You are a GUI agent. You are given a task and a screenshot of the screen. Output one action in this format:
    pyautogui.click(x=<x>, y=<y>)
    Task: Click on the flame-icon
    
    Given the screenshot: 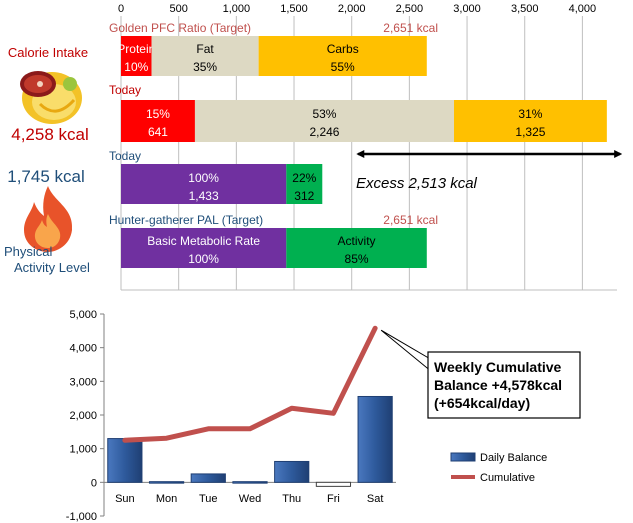 What is the action you would take?
    pyautogui.click(x=48, y=219)
    